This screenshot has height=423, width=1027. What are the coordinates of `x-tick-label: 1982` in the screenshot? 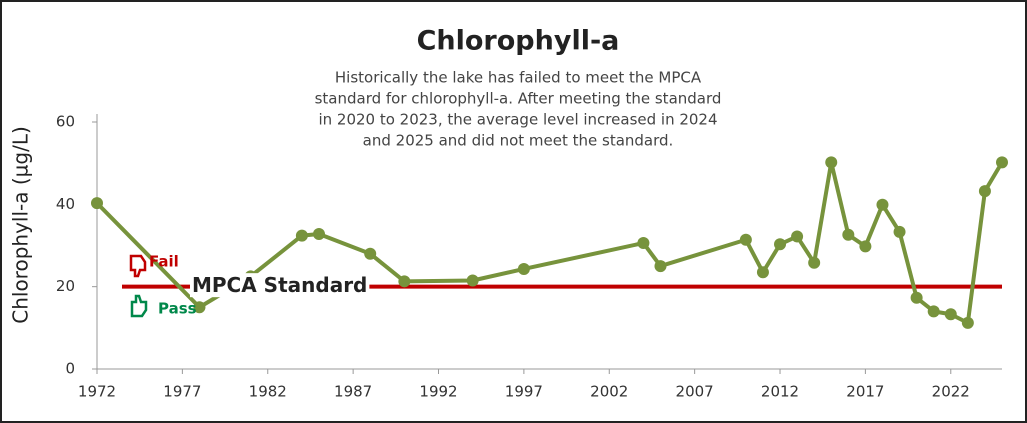 It's located at (268, 392).